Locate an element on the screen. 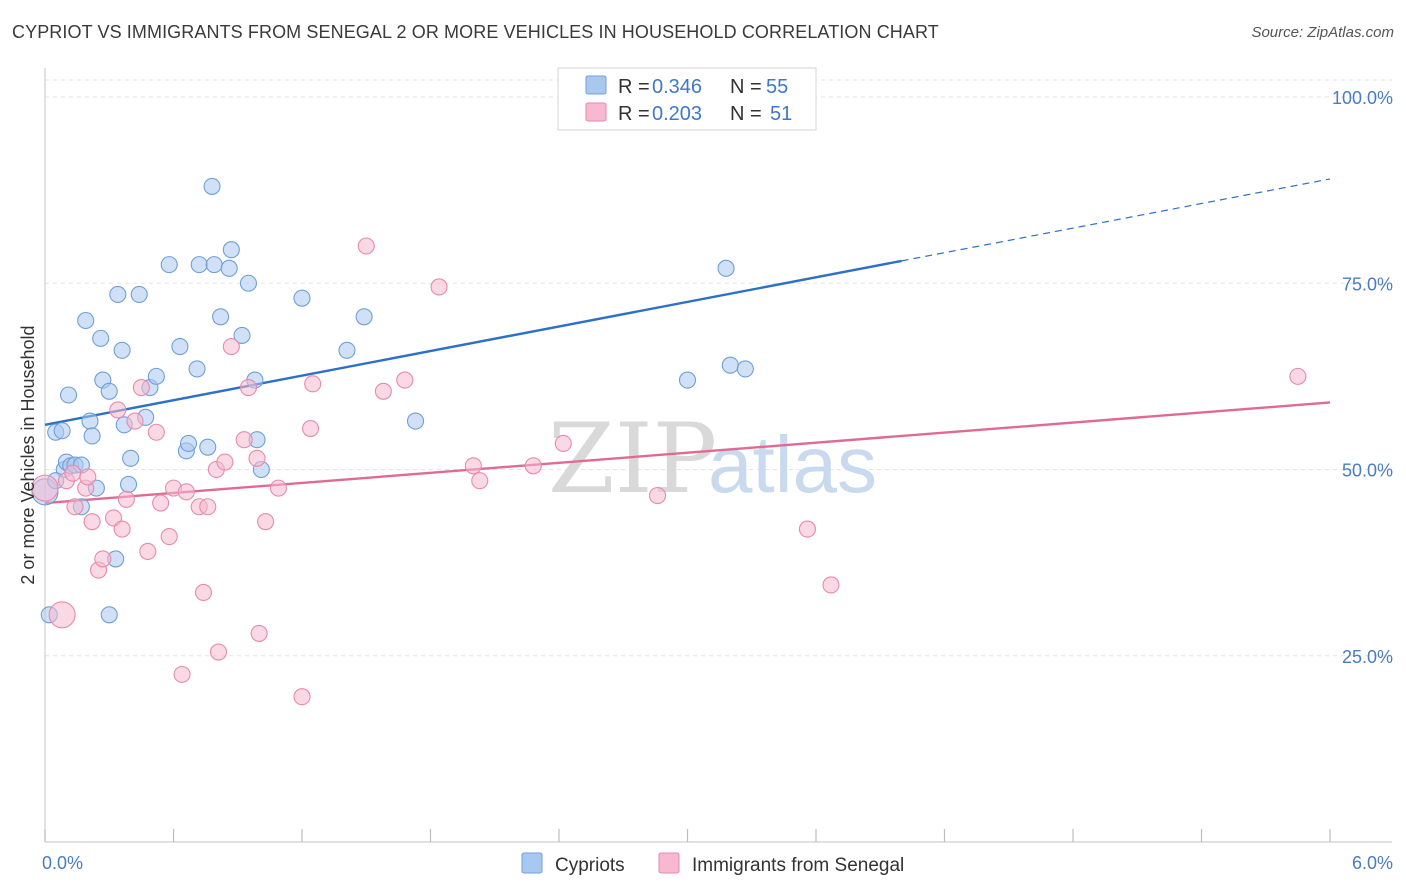 The image size is (1406, 892). legend-r-value-cypriots: 0.346 is located at coordinates (677, 87).